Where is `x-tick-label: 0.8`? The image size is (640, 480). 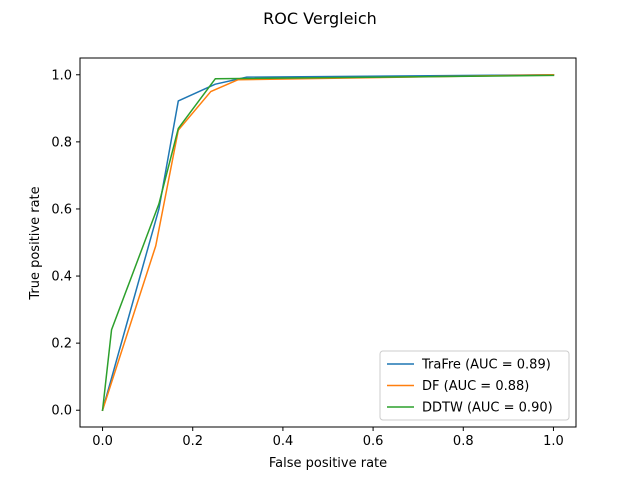 x-tick-label: 0.8 is located at coordinates (463, 441).